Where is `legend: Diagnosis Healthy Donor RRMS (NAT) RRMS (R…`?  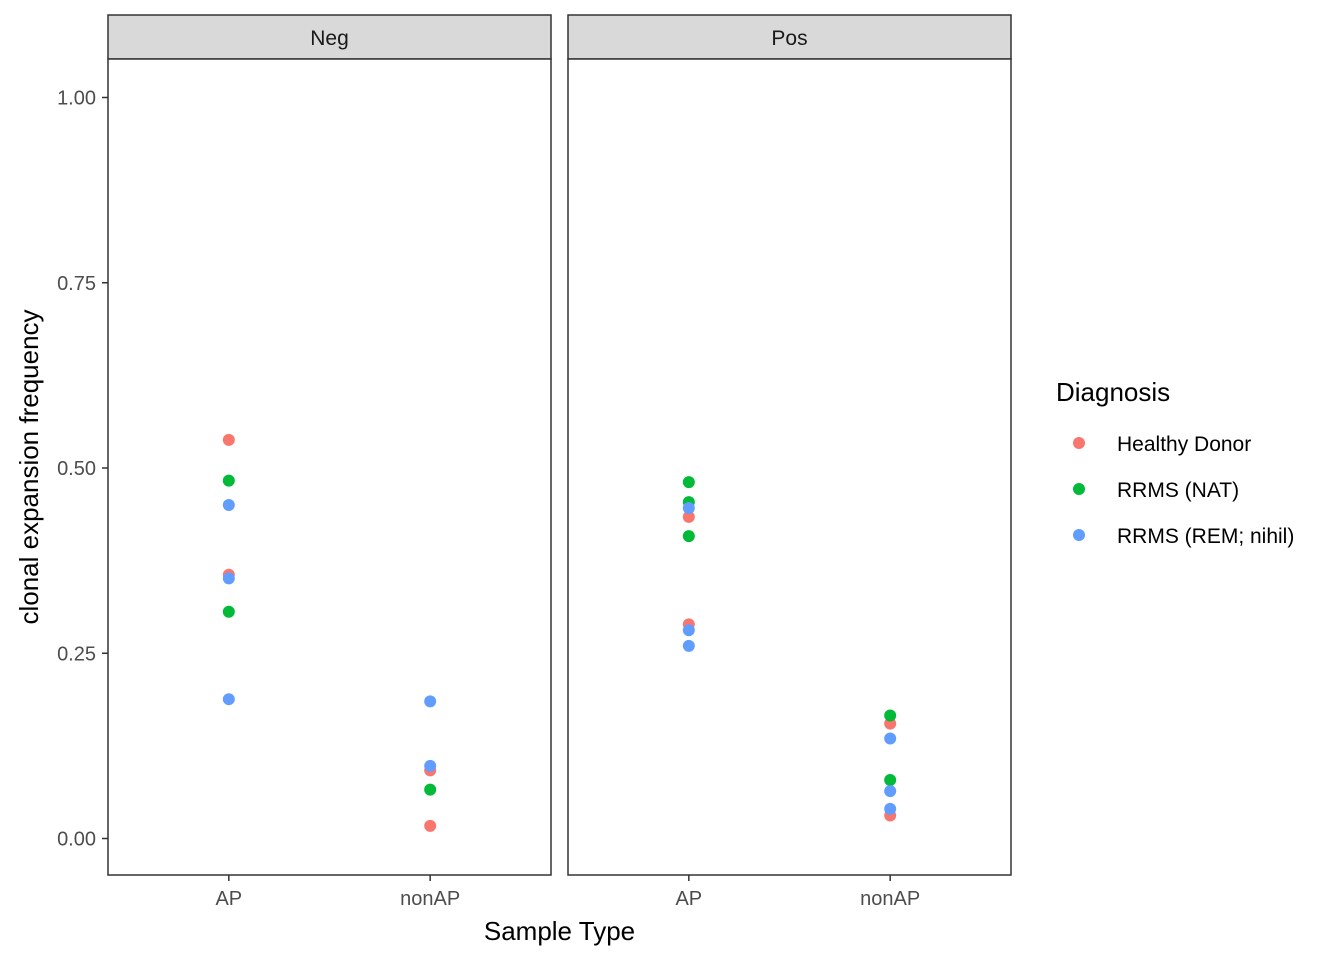 legend: Diagnosis Healthy Donor RRMS (NAT) RRMS (R… is located at coordinates (1175, 462).